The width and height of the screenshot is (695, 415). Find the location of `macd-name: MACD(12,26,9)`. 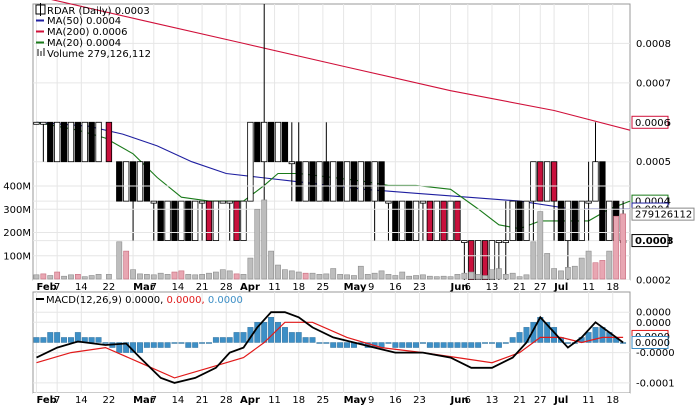

macd-name: MACD(12,26,9) is located at coordinates (85, 300).